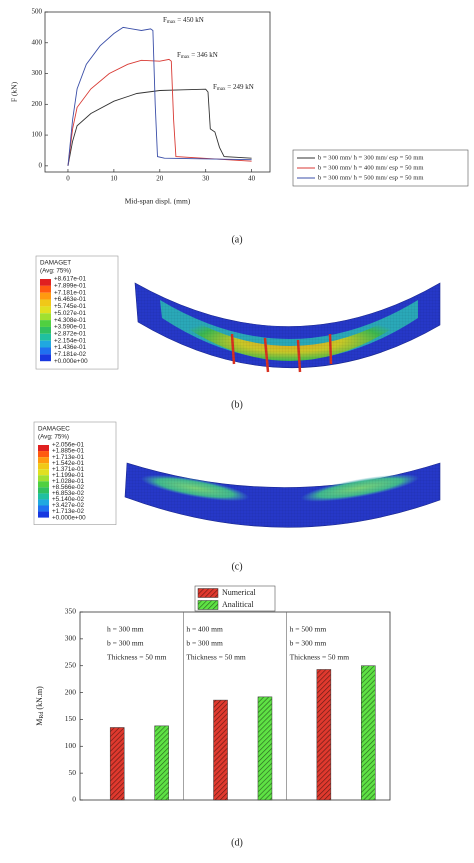  Describe the element at coordinates (37, 104) in the screenshot. I see `y-tick-label: 200` at that location.